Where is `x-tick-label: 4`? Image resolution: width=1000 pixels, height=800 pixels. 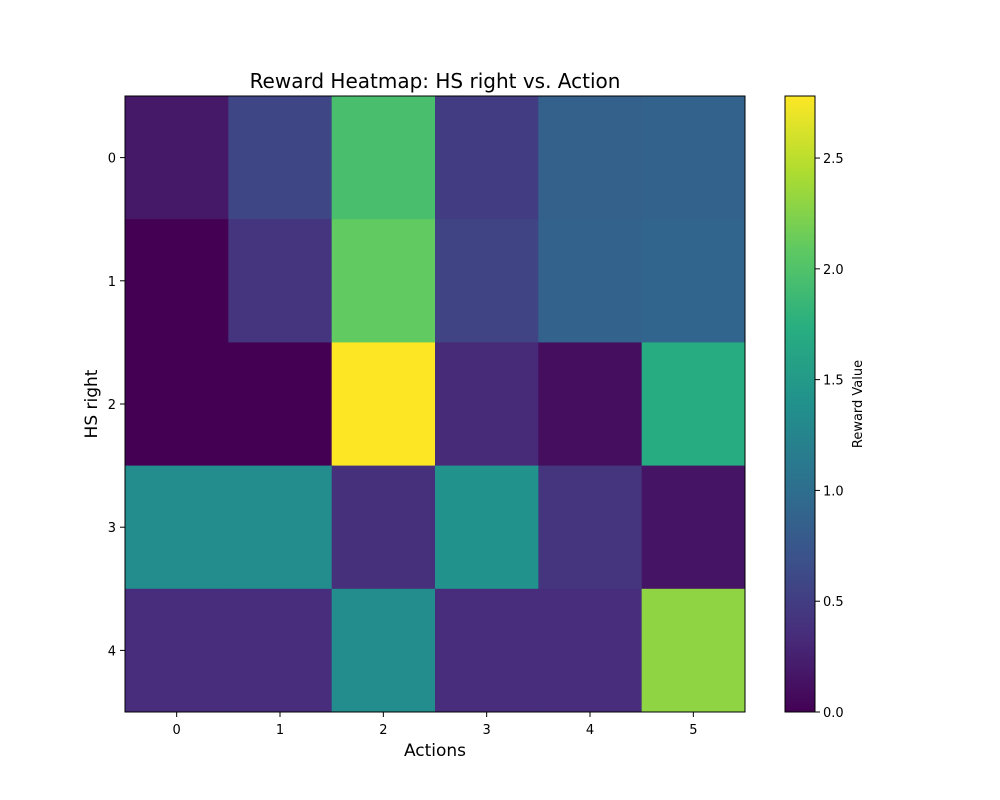 x-tick-label: 4 is located at coordinates (590, 730).